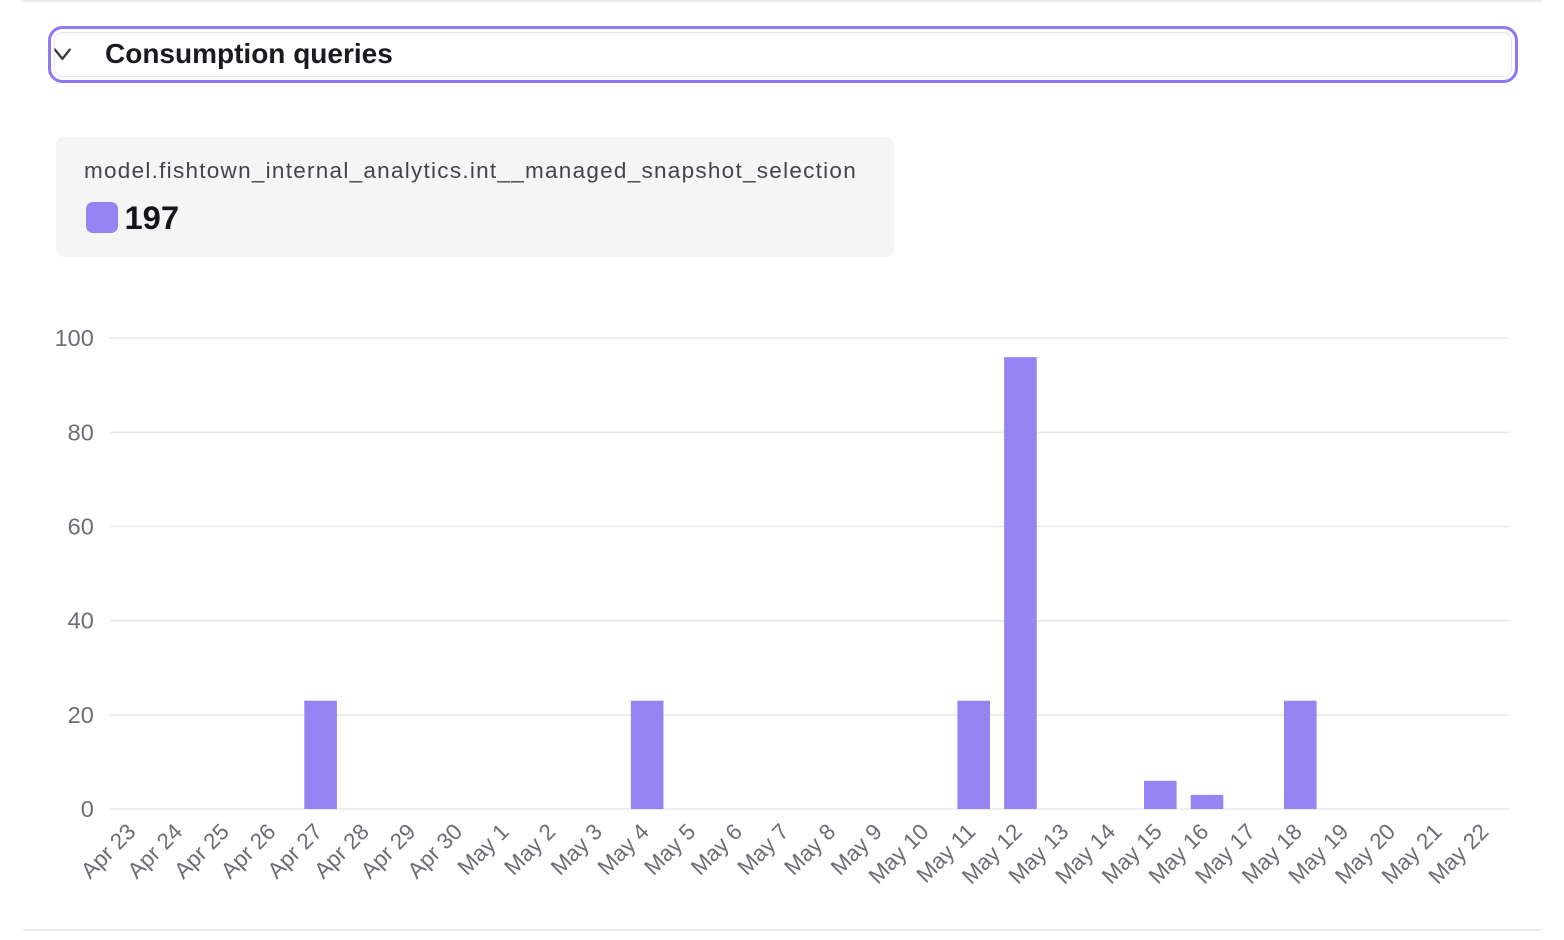 The width and height of the screenshot is (1564, 940). What do you see at coordinates (74, 338) in the screenshot?
I see `svg-text: 100` at bounding box center [74, 338].